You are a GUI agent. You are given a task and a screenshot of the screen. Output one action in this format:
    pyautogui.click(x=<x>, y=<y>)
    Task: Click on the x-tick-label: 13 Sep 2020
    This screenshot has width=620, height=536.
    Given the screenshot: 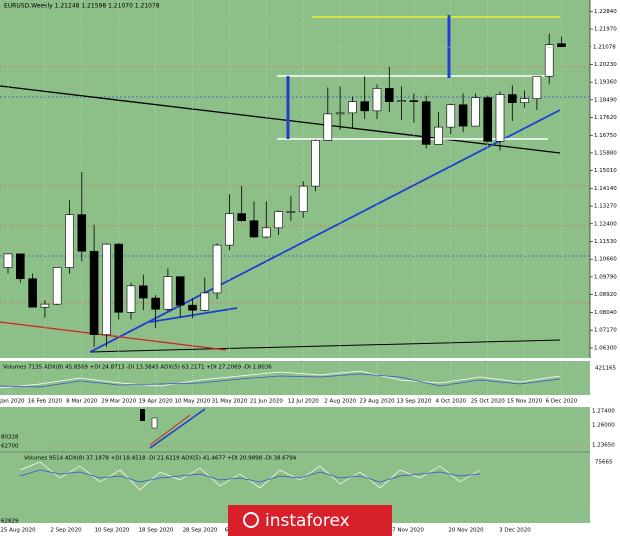 What is the action you would take?
    pyautogui.click(x=413, y=402)
    